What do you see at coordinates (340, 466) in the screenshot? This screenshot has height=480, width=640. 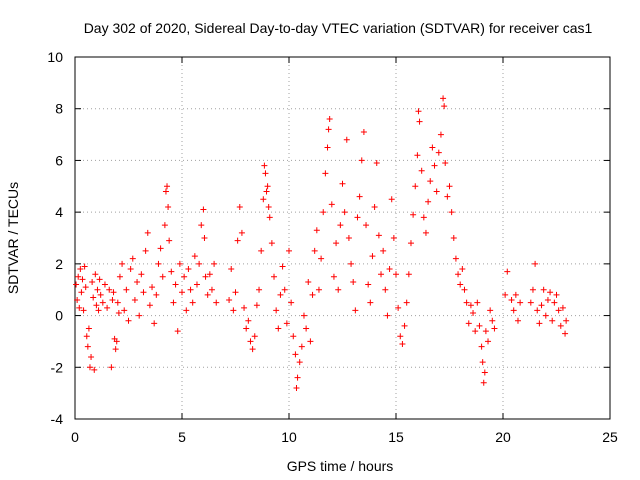 I see `x-axis-label: GPS time / hours` at bounding box center [340, 466].